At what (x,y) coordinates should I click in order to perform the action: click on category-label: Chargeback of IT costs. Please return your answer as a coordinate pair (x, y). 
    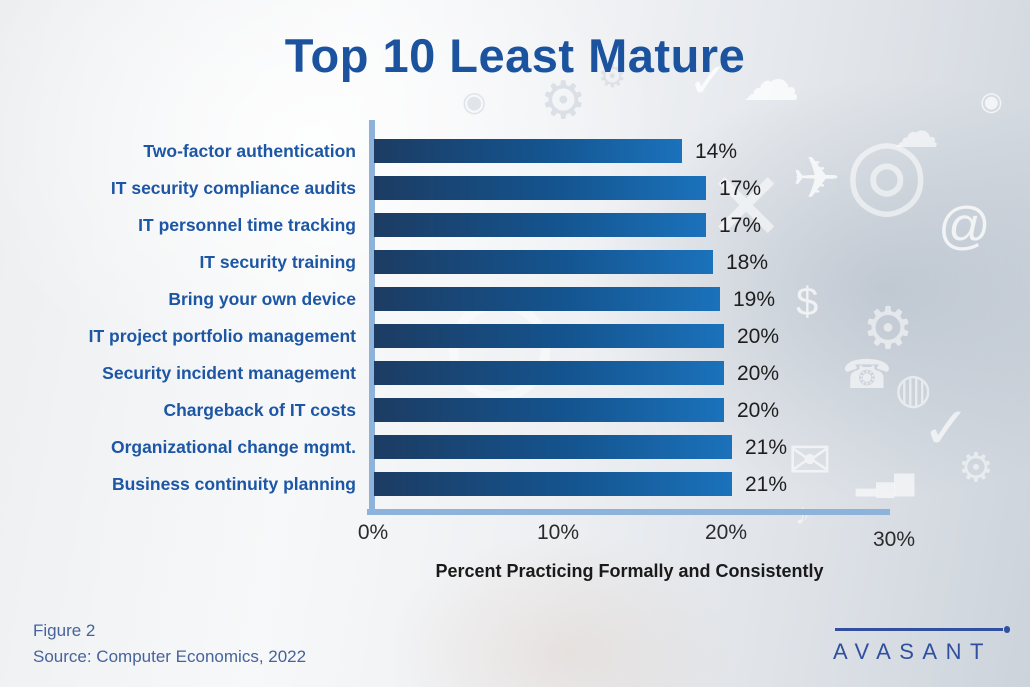
    Looking at the image, I should click on (259, 410).